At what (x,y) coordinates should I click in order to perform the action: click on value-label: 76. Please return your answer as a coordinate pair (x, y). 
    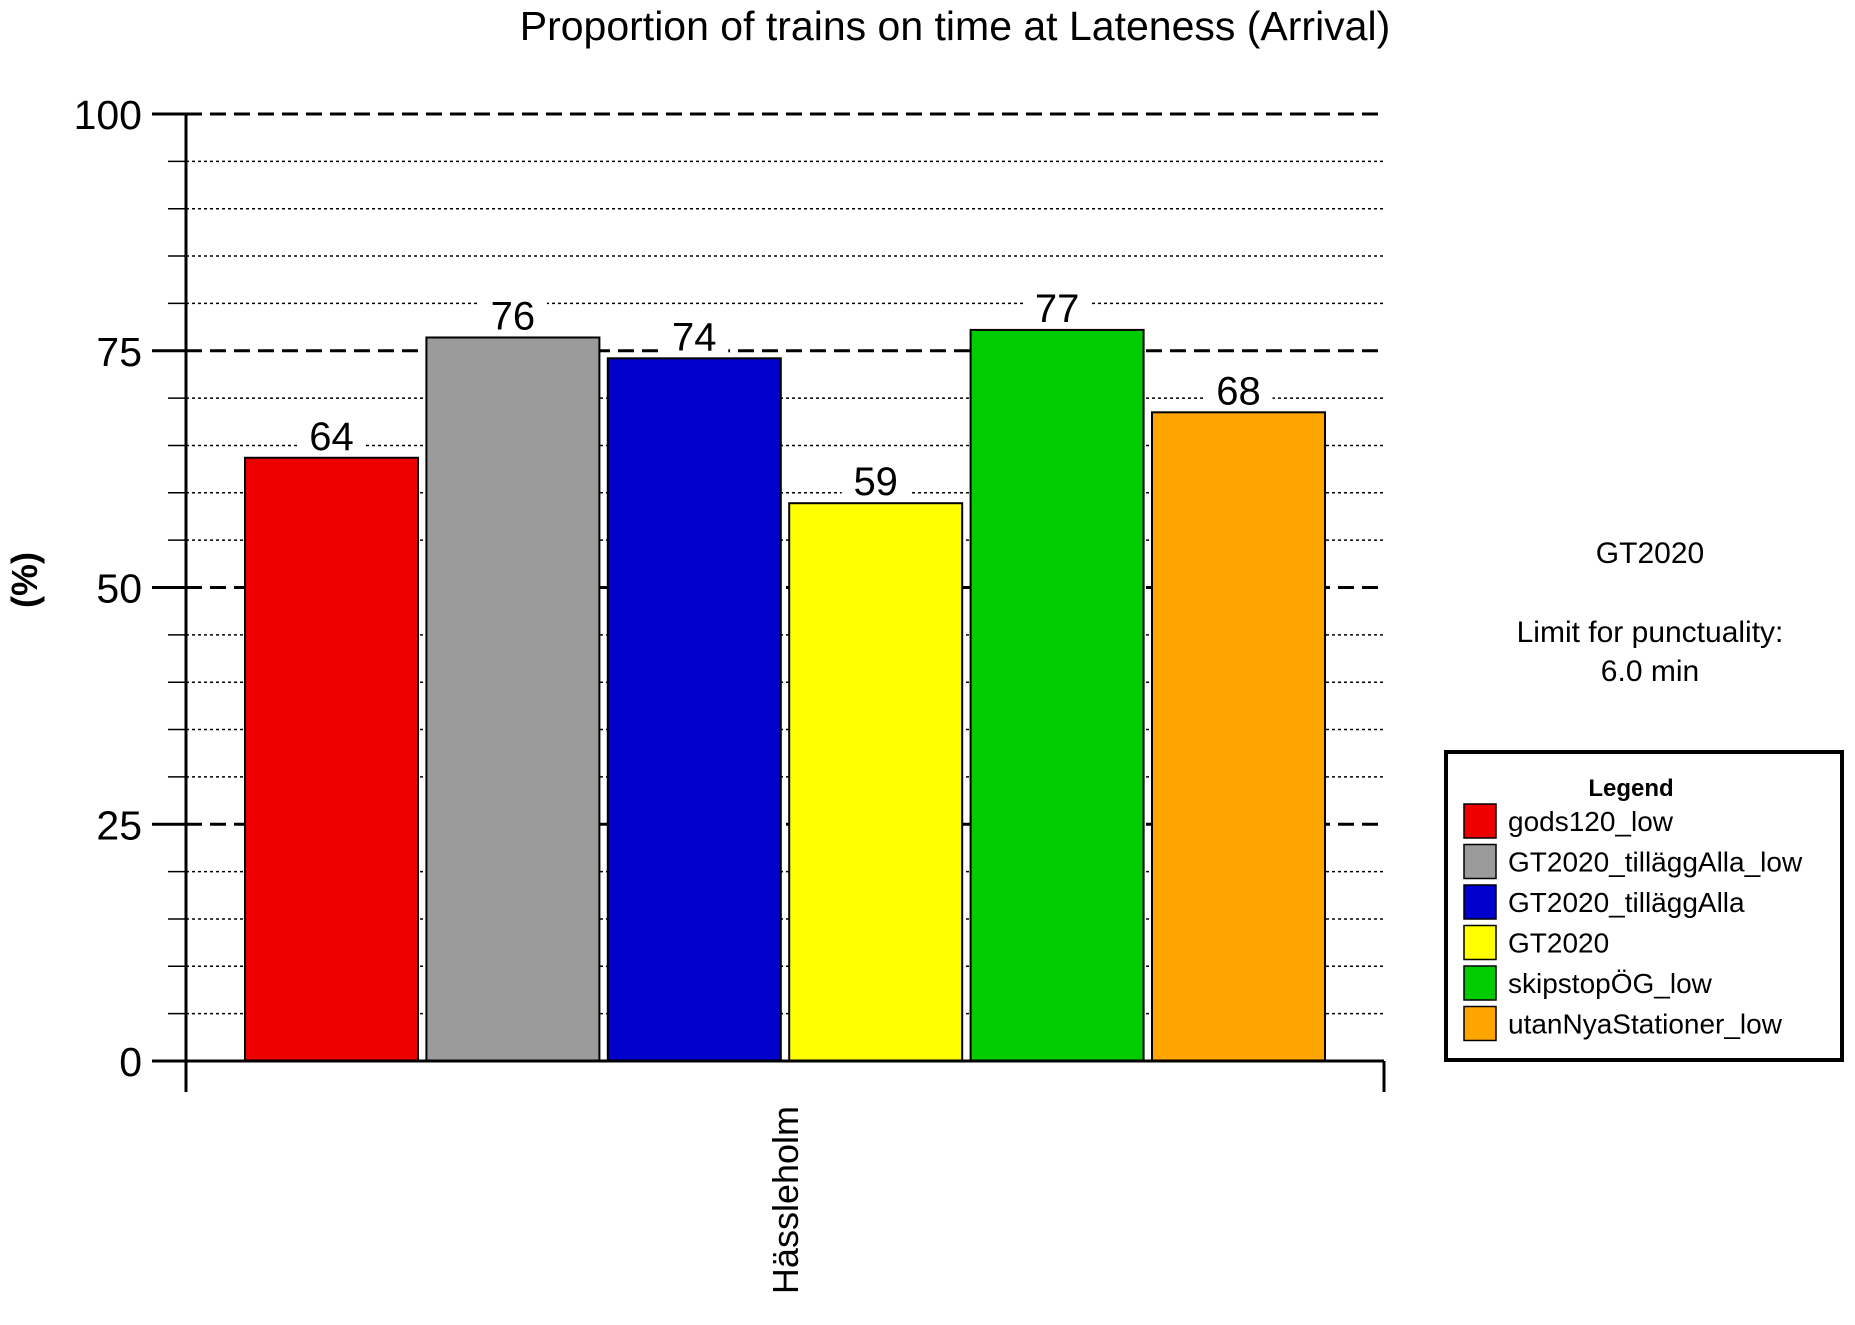
    Looking at the image, I should click on (513, 316).